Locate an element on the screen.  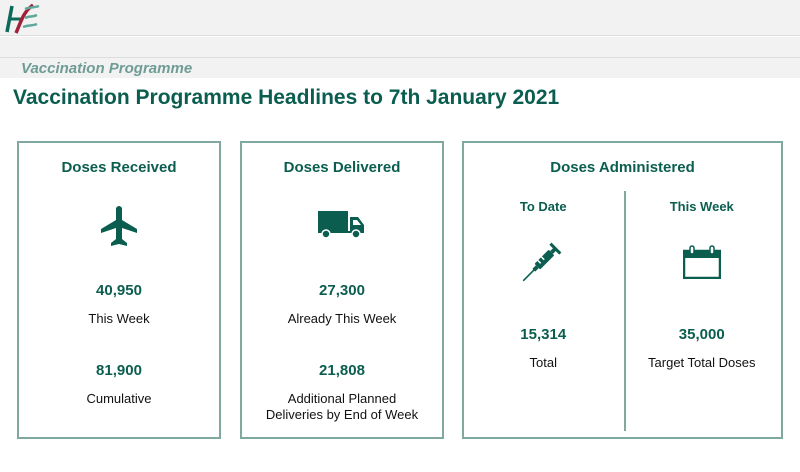
card-title: Doses Delivered is located at coordinates (342, 167).